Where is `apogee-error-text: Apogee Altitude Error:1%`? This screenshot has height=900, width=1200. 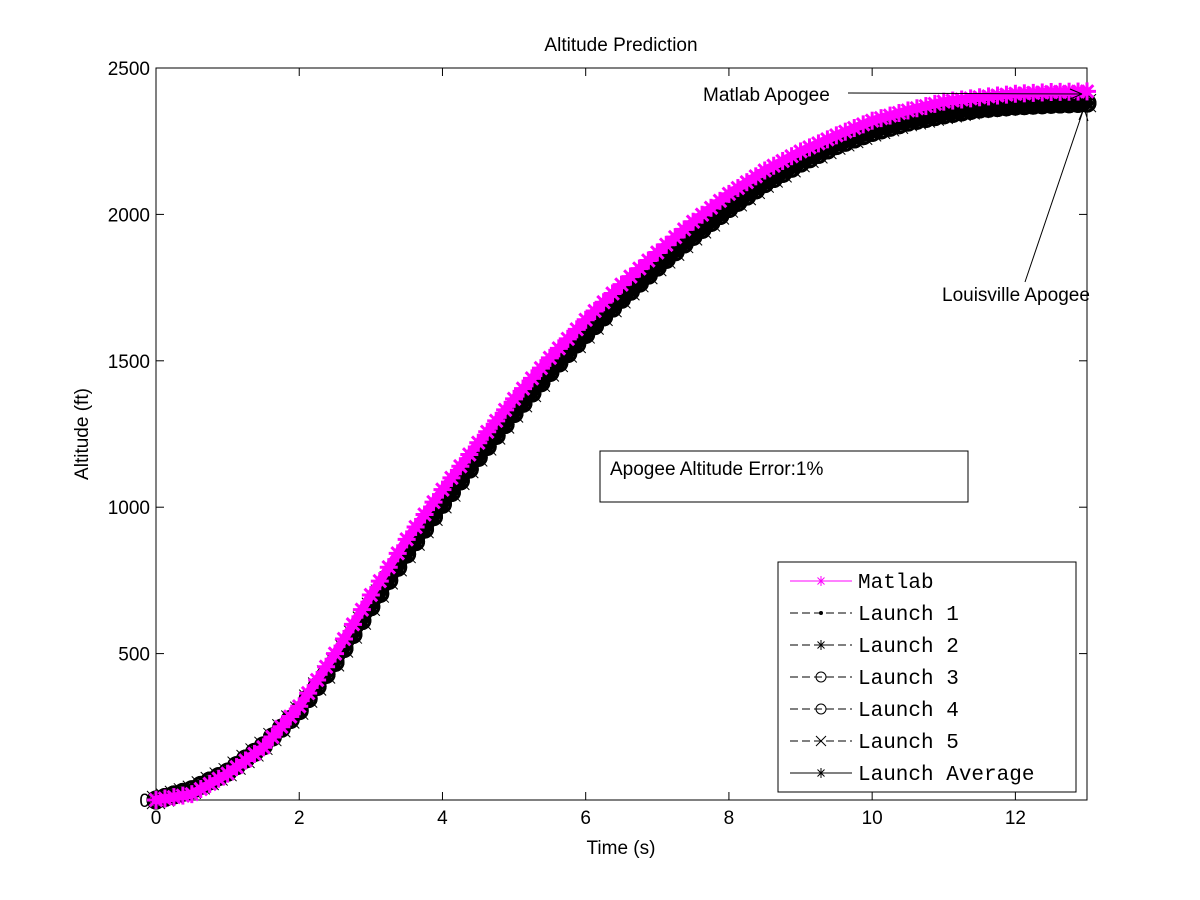 apogee-error-text: Apogee Altitude Error:1% is located at coordinates (716, 469).